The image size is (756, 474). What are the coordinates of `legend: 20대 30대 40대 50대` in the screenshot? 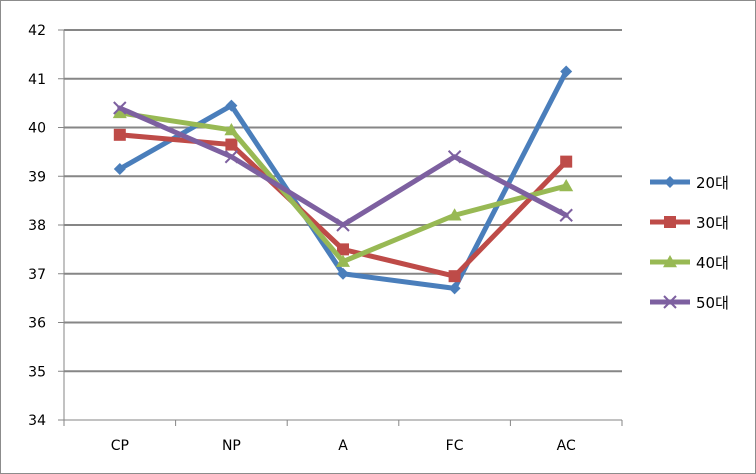 It's located at (689, 243).